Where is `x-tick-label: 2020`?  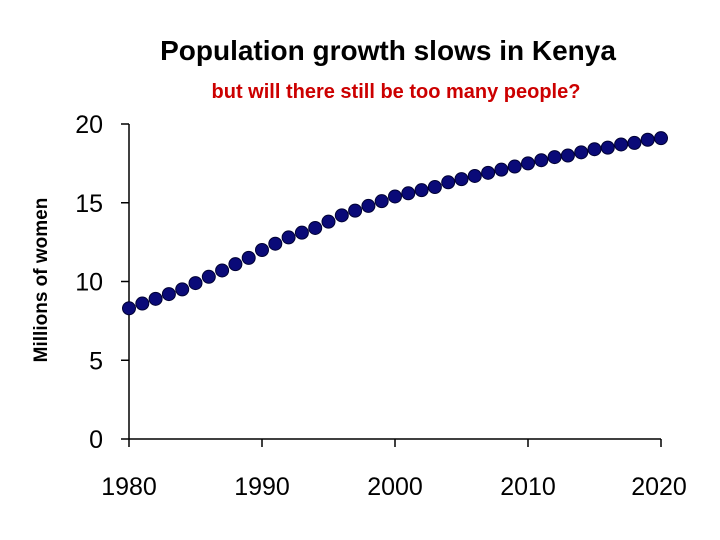
x-tick-label: 2020 is located at coordinates (659, 487).